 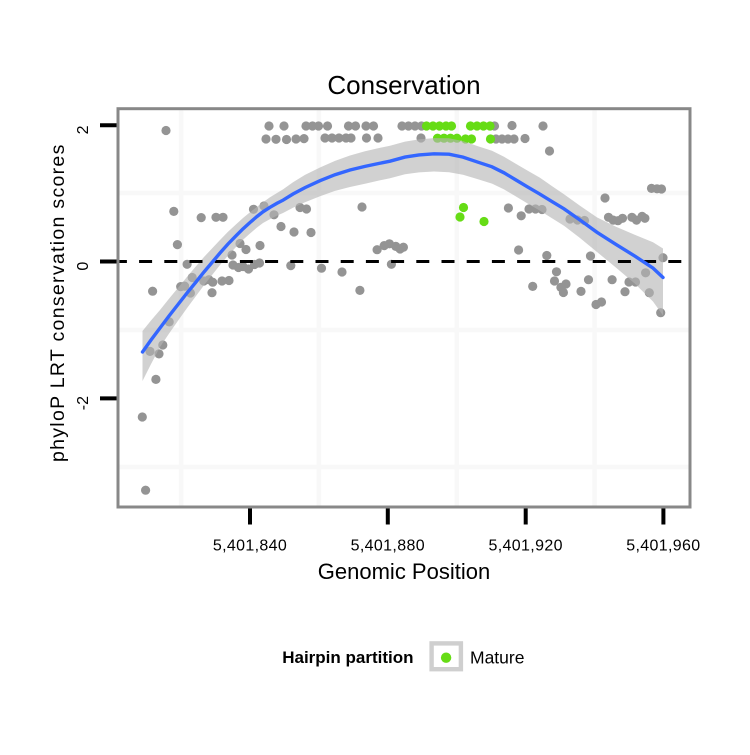 I want to click on svg-text: 5,401,880, so click(x=388, y=546).